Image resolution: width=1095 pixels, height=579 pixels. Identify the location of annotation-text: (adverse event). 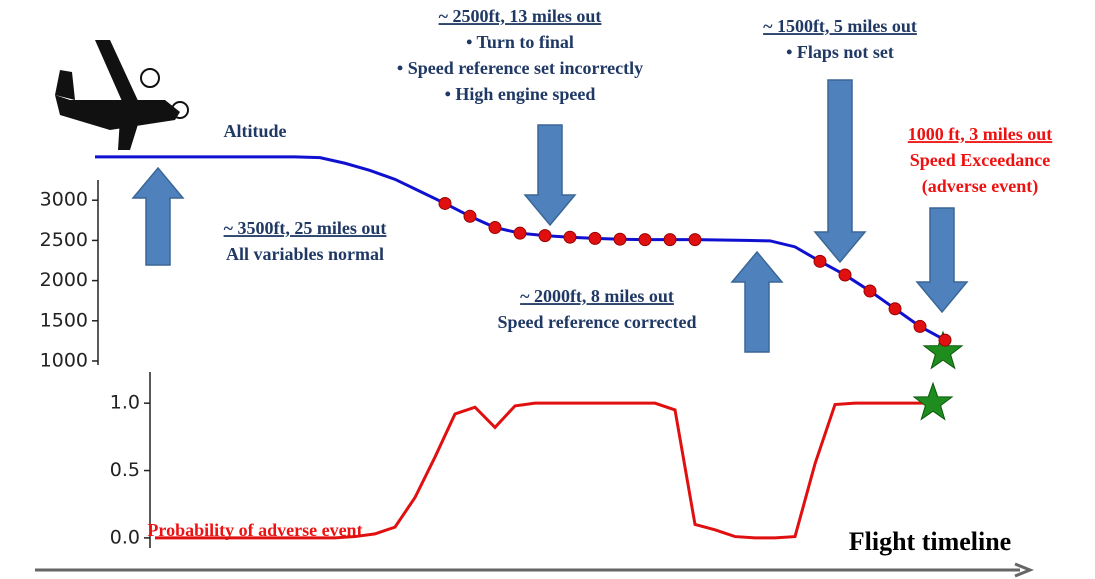
(980, 186).